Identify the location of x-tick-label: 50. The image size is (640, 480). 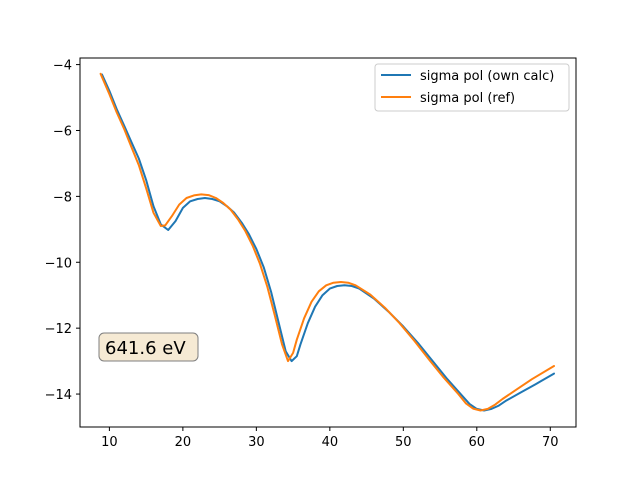
(403, 442).